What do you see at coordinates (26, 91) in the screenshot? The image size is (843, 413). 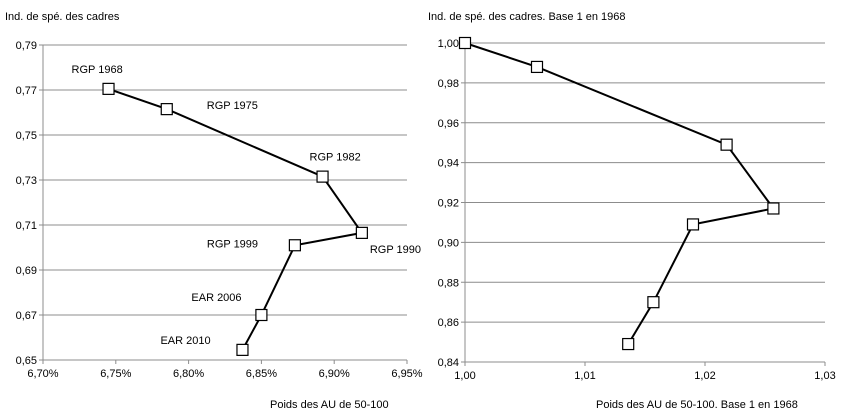 I see `left-y-tick-label: 0,77` at bounding box center [26, 91].